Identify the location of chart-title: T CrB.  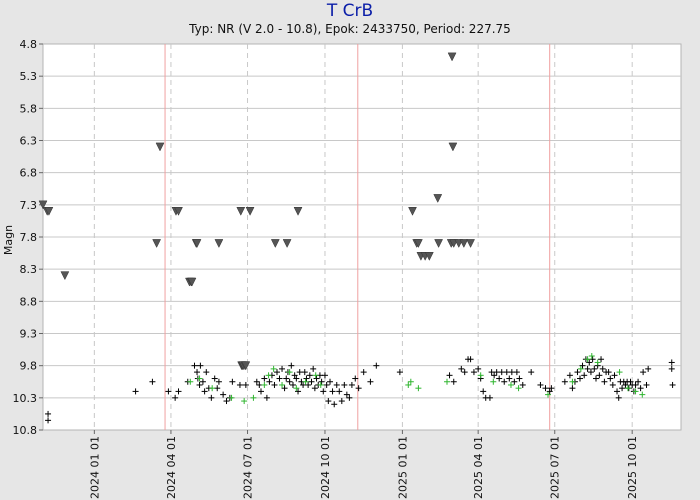
(350, 11).